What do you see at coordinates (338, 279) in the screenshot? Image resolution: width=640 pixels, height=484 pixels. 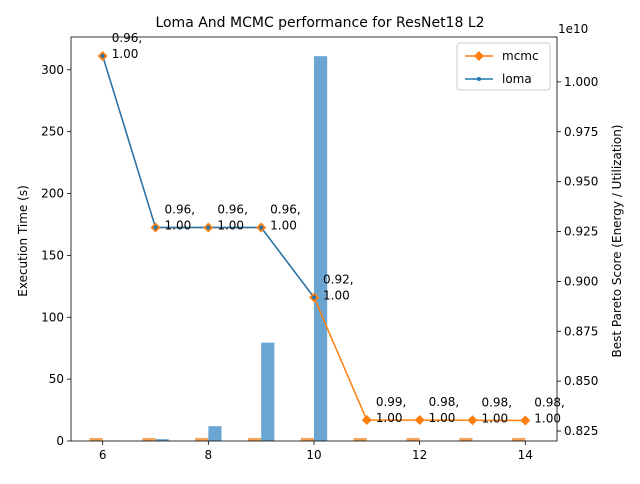 I see `annotation-10-line1: 0.92,` at bounding box center [338, 279].